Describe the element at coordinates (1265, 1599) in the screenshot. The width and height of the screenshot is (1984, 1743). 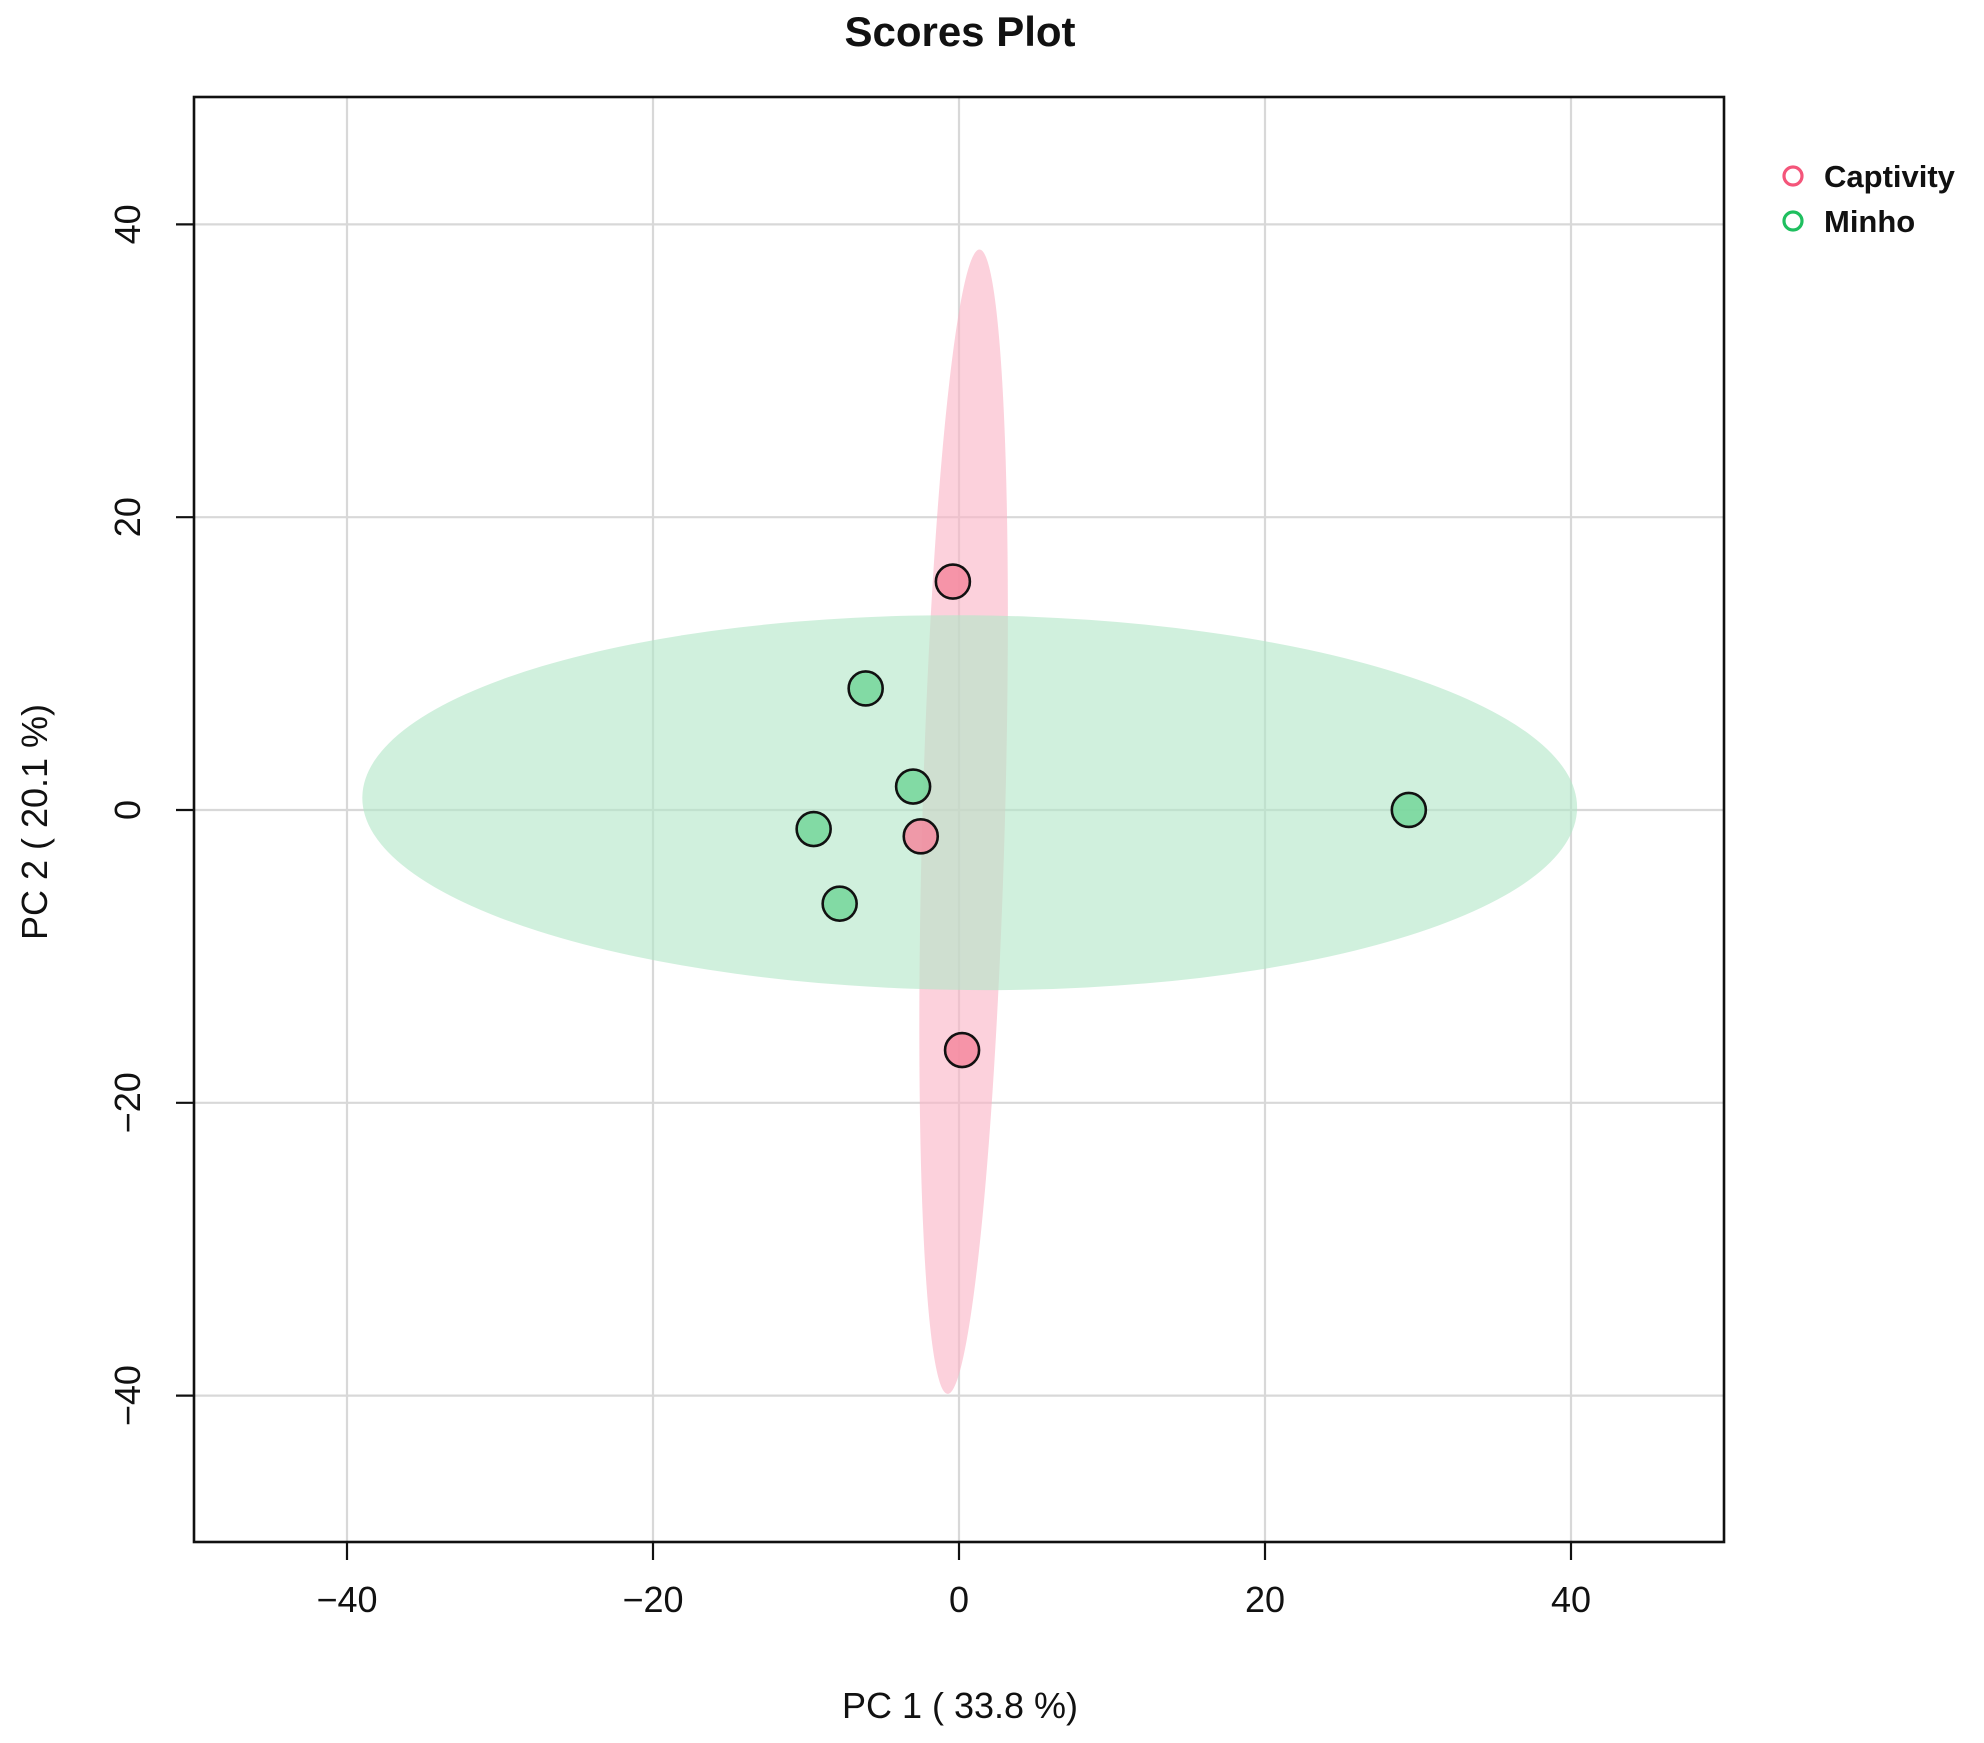
I see `x-tick-label-3: 20` at that location.